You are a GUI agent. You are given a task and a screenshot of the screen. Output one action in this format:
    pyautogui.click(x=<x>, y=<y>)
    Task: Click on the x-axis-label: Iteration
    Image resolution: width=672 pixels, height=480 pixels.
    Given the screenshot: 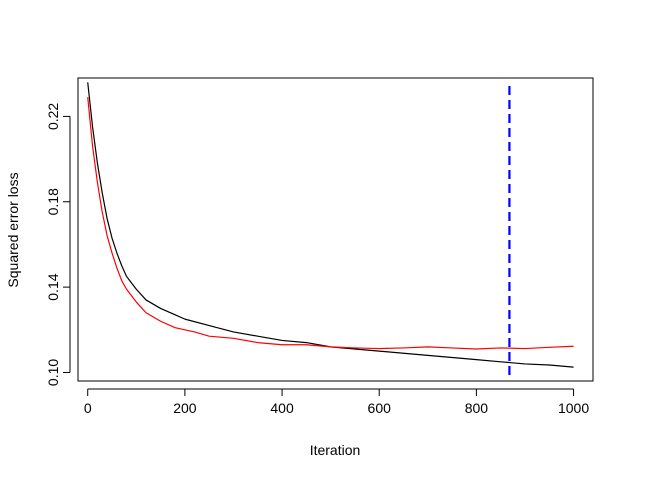 What is the action you would take?
    pyautogui.click(x=335, y=450)
    